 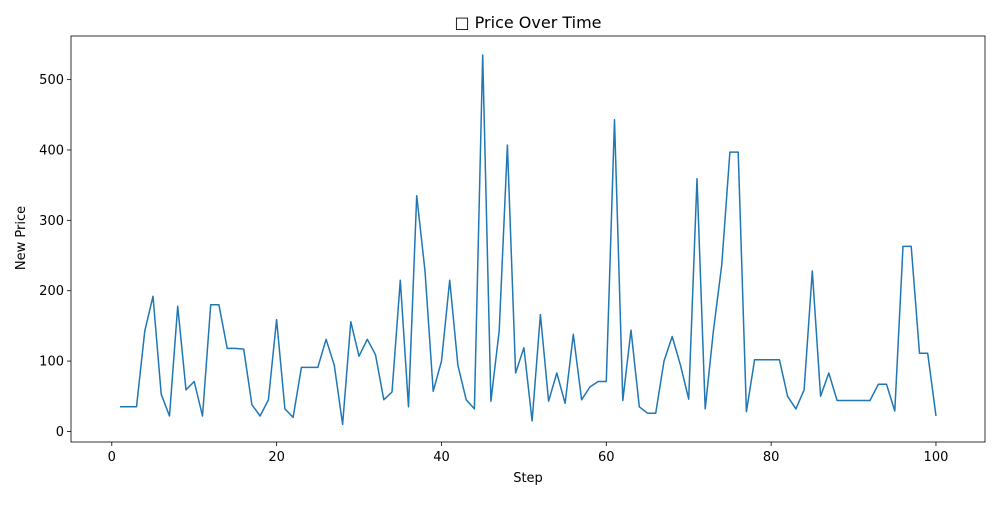 What do you see at coordinates (60, 432) in the screenshot?
I see `y-tick-label: 0` at bounding box center [60, 432].